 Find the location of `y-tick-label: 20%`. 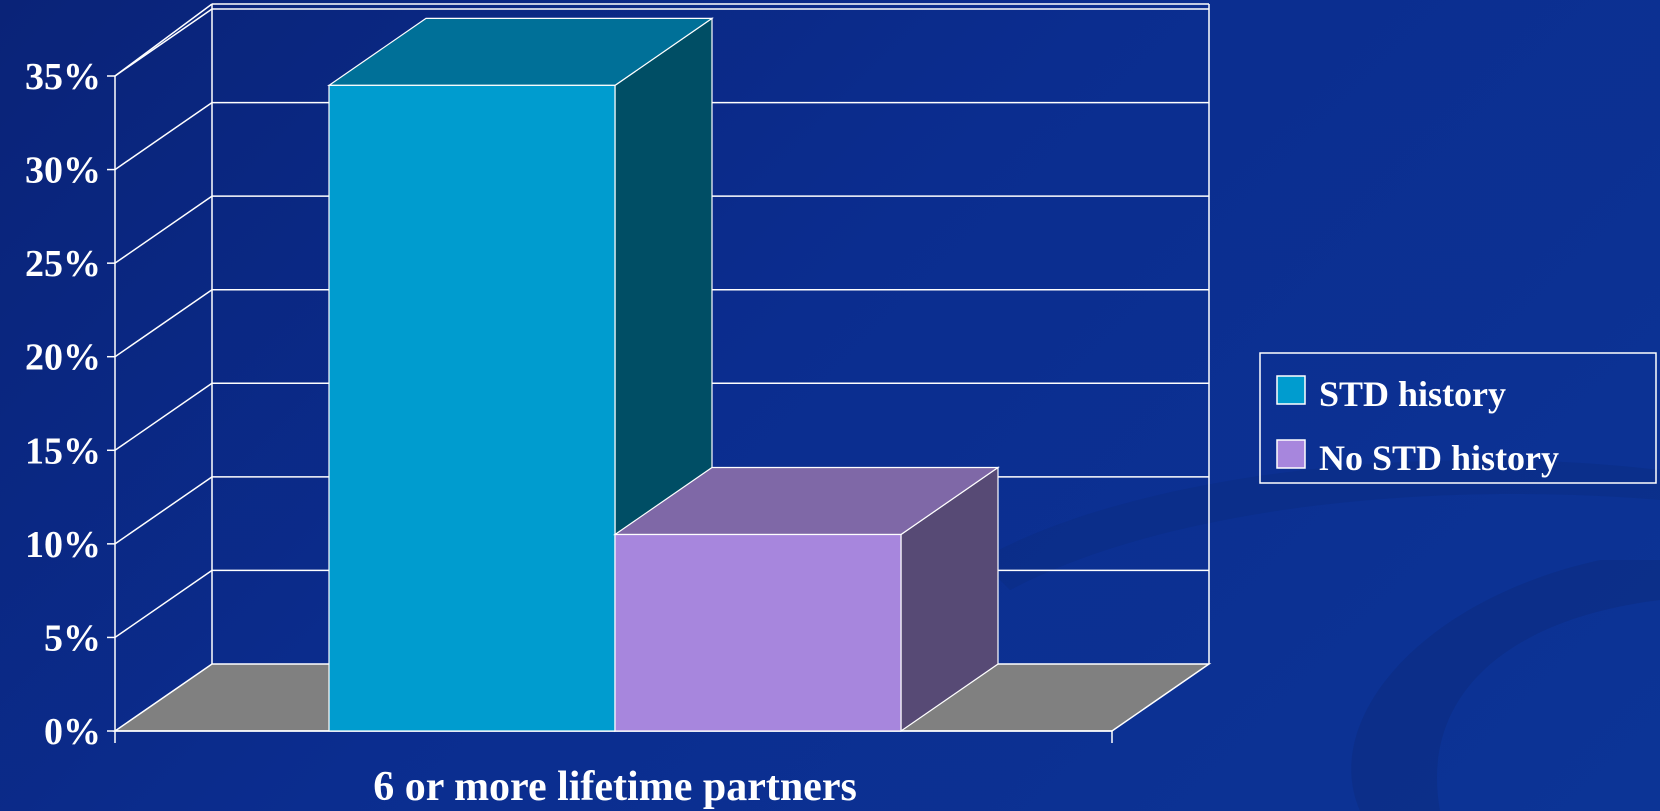

y-tick-label: 20% is located at coordinates (63, 358).